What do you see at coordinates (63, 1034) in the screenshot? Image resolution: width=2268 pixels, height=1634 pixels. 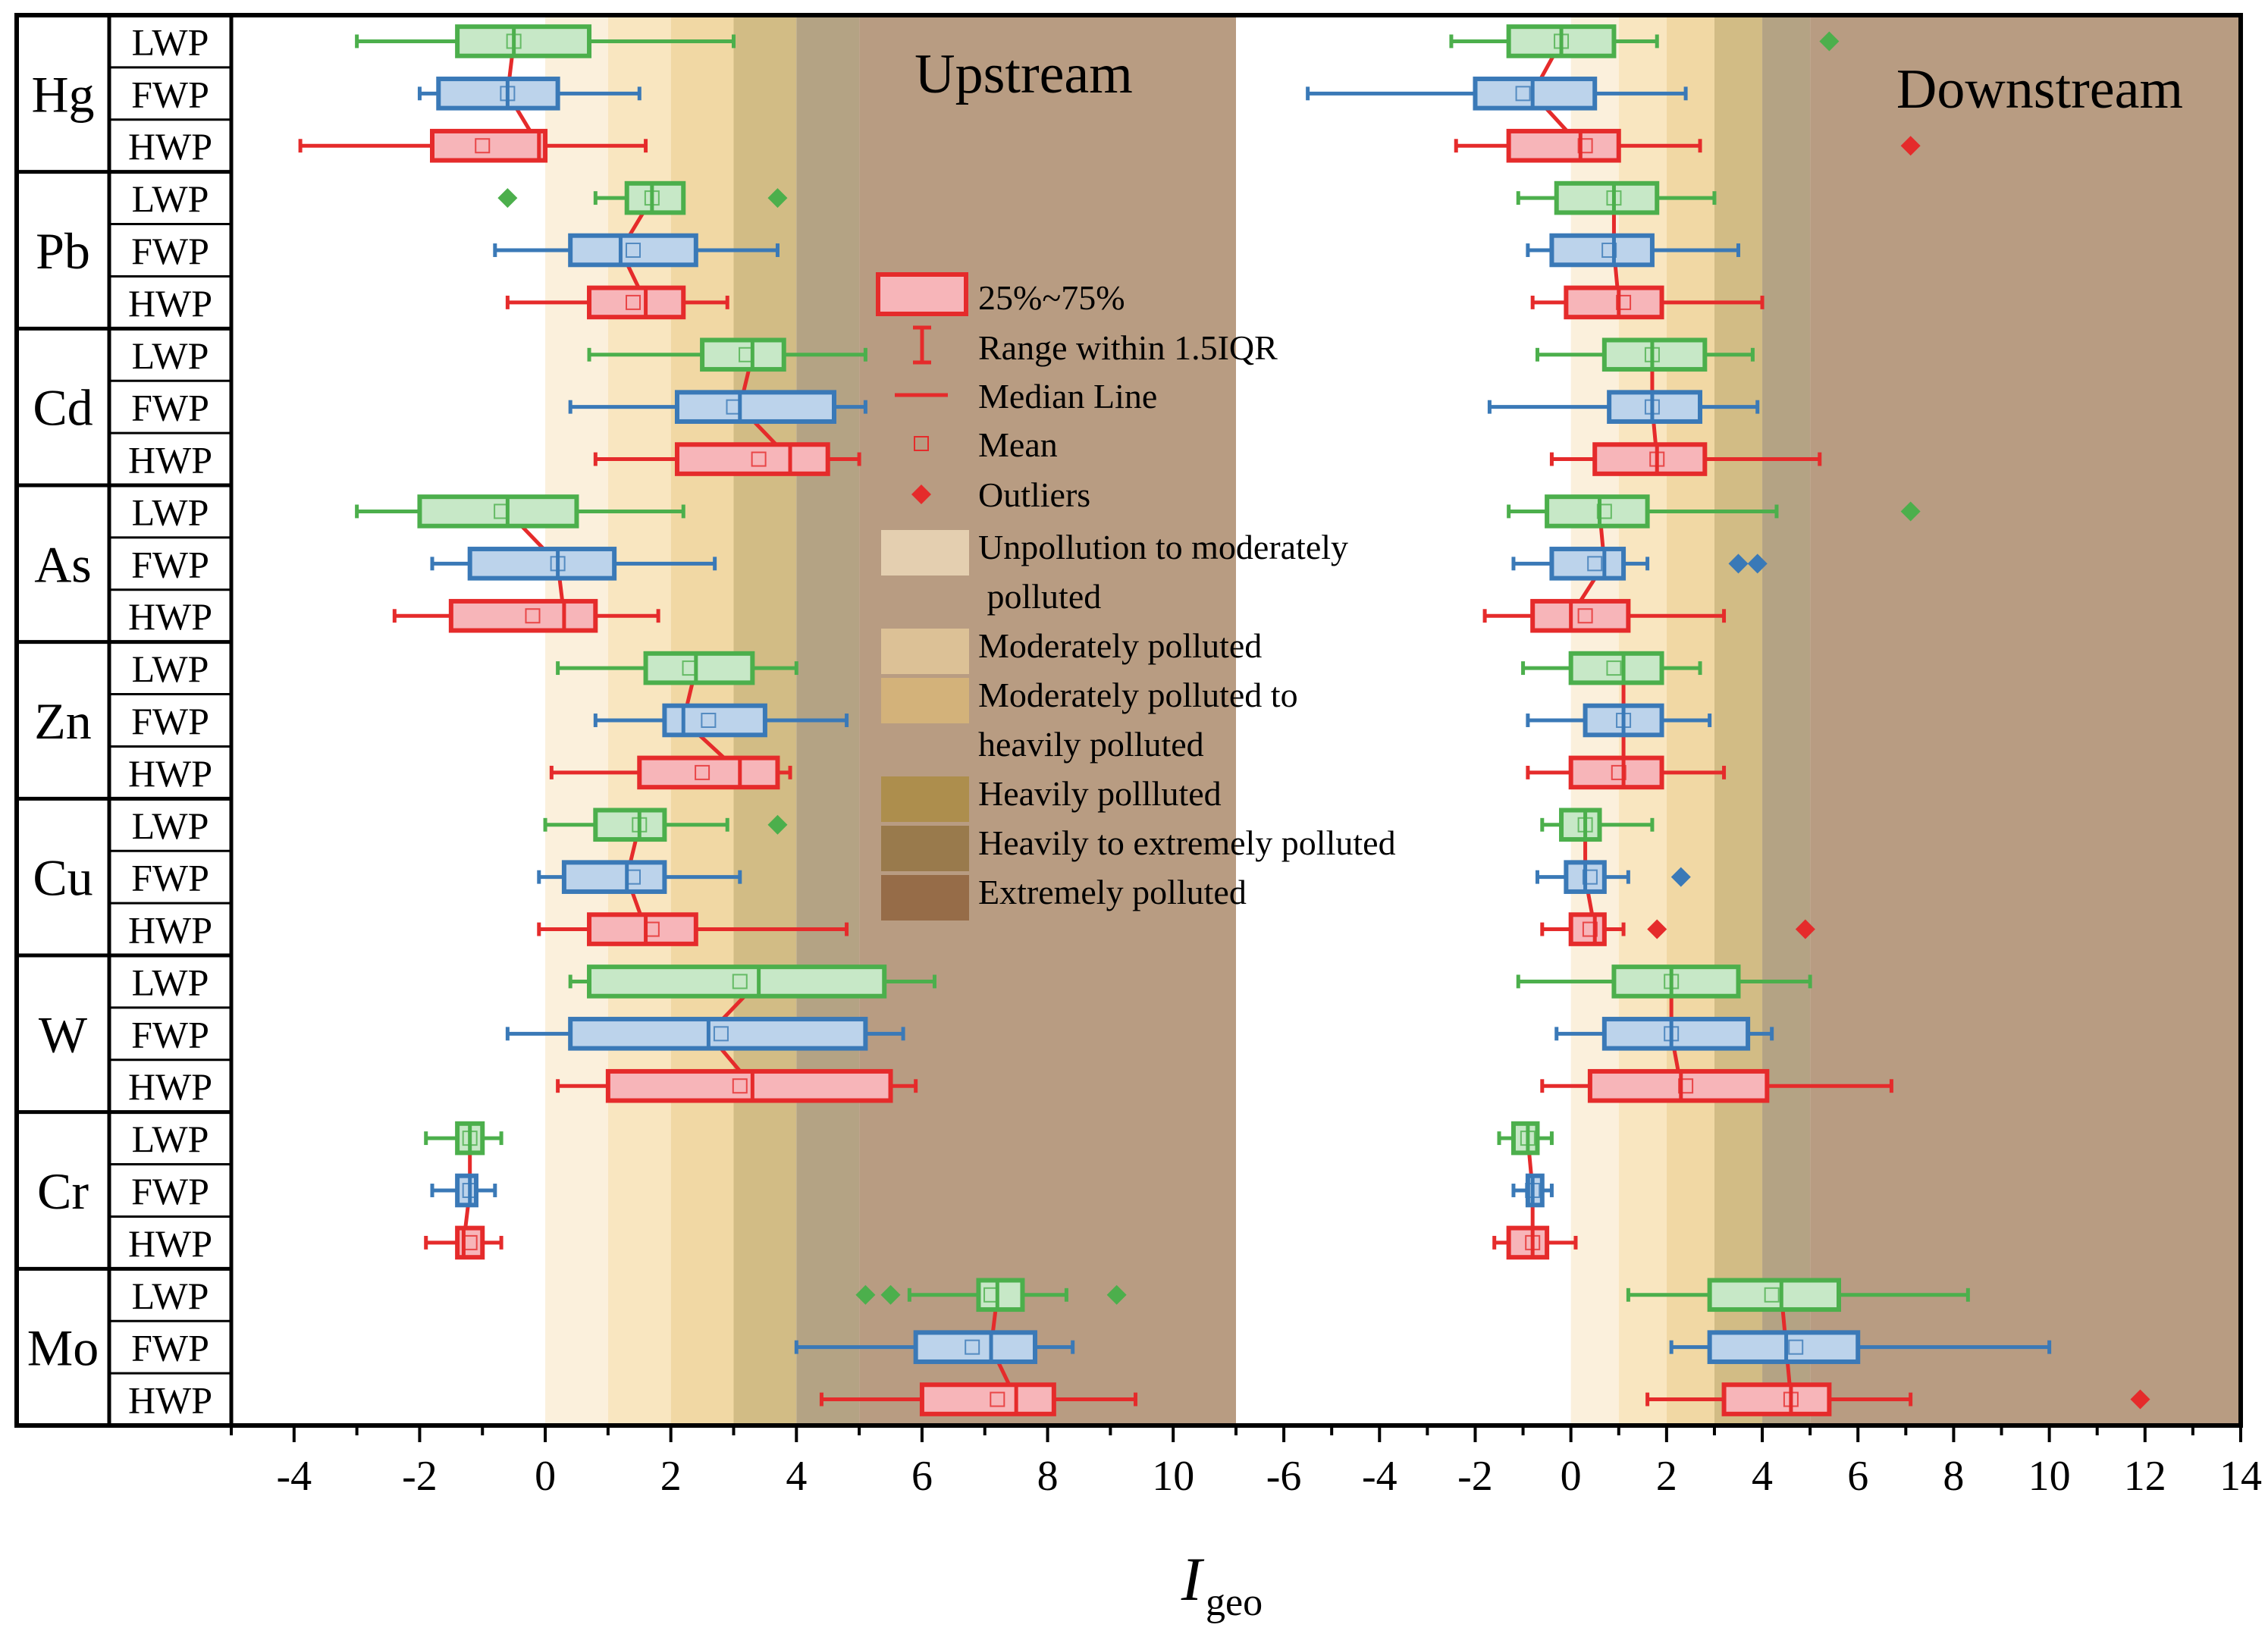 I see `element-label-w: W` at bounding box center [63, 1034].